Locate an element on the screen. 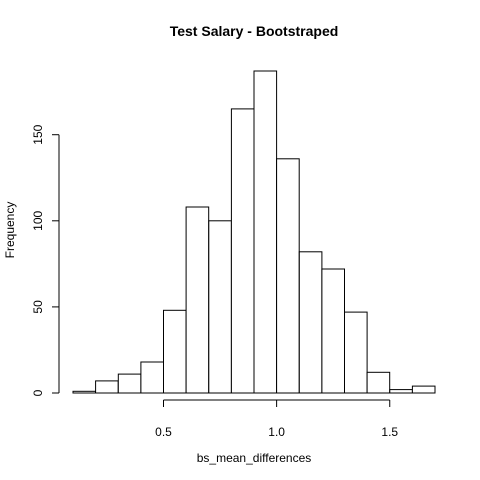 Image resolution: width=480 pixels, height=480 pixels. y-tick-label: 50 is located at coordinates (38, 307).